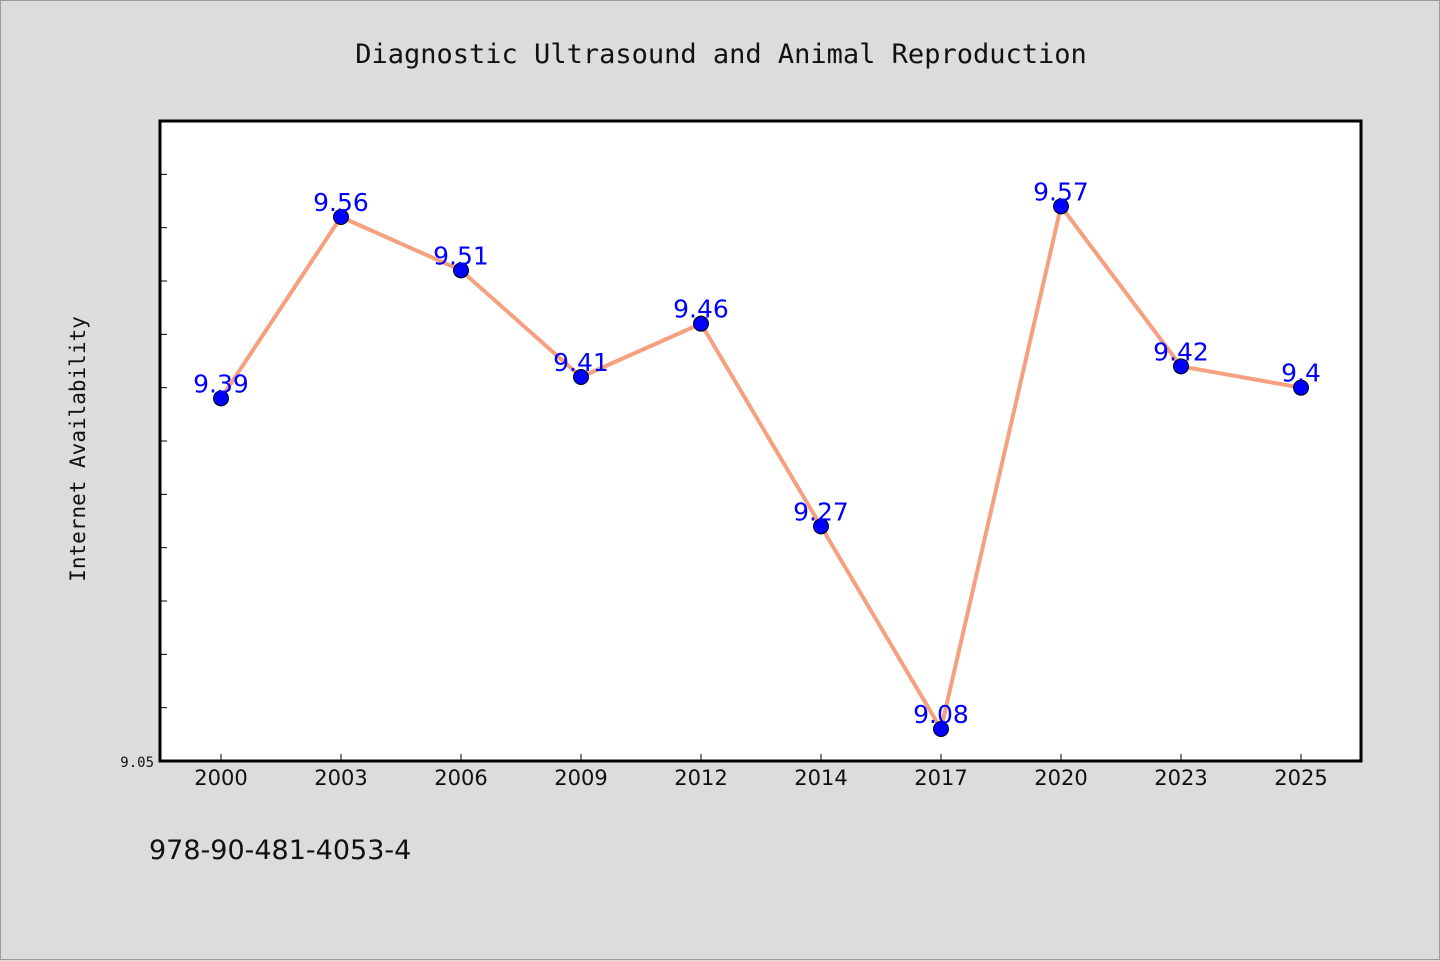  What do you see at coordinates (1061, 191) in the screenshot?
I see `data-label: 9.57` at bounding box center [1061, 191].